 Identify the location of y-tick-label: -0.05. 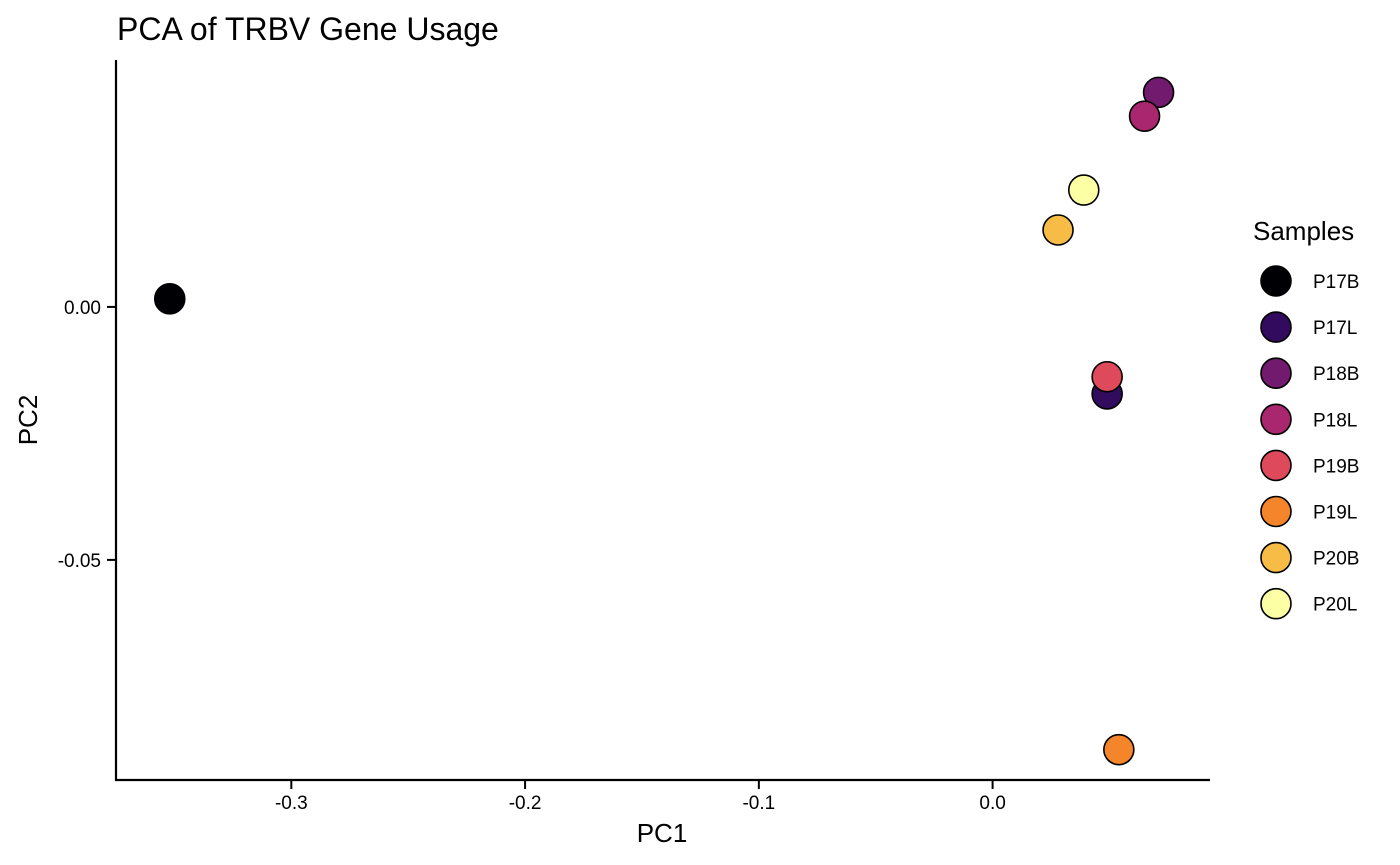
(79, 561).